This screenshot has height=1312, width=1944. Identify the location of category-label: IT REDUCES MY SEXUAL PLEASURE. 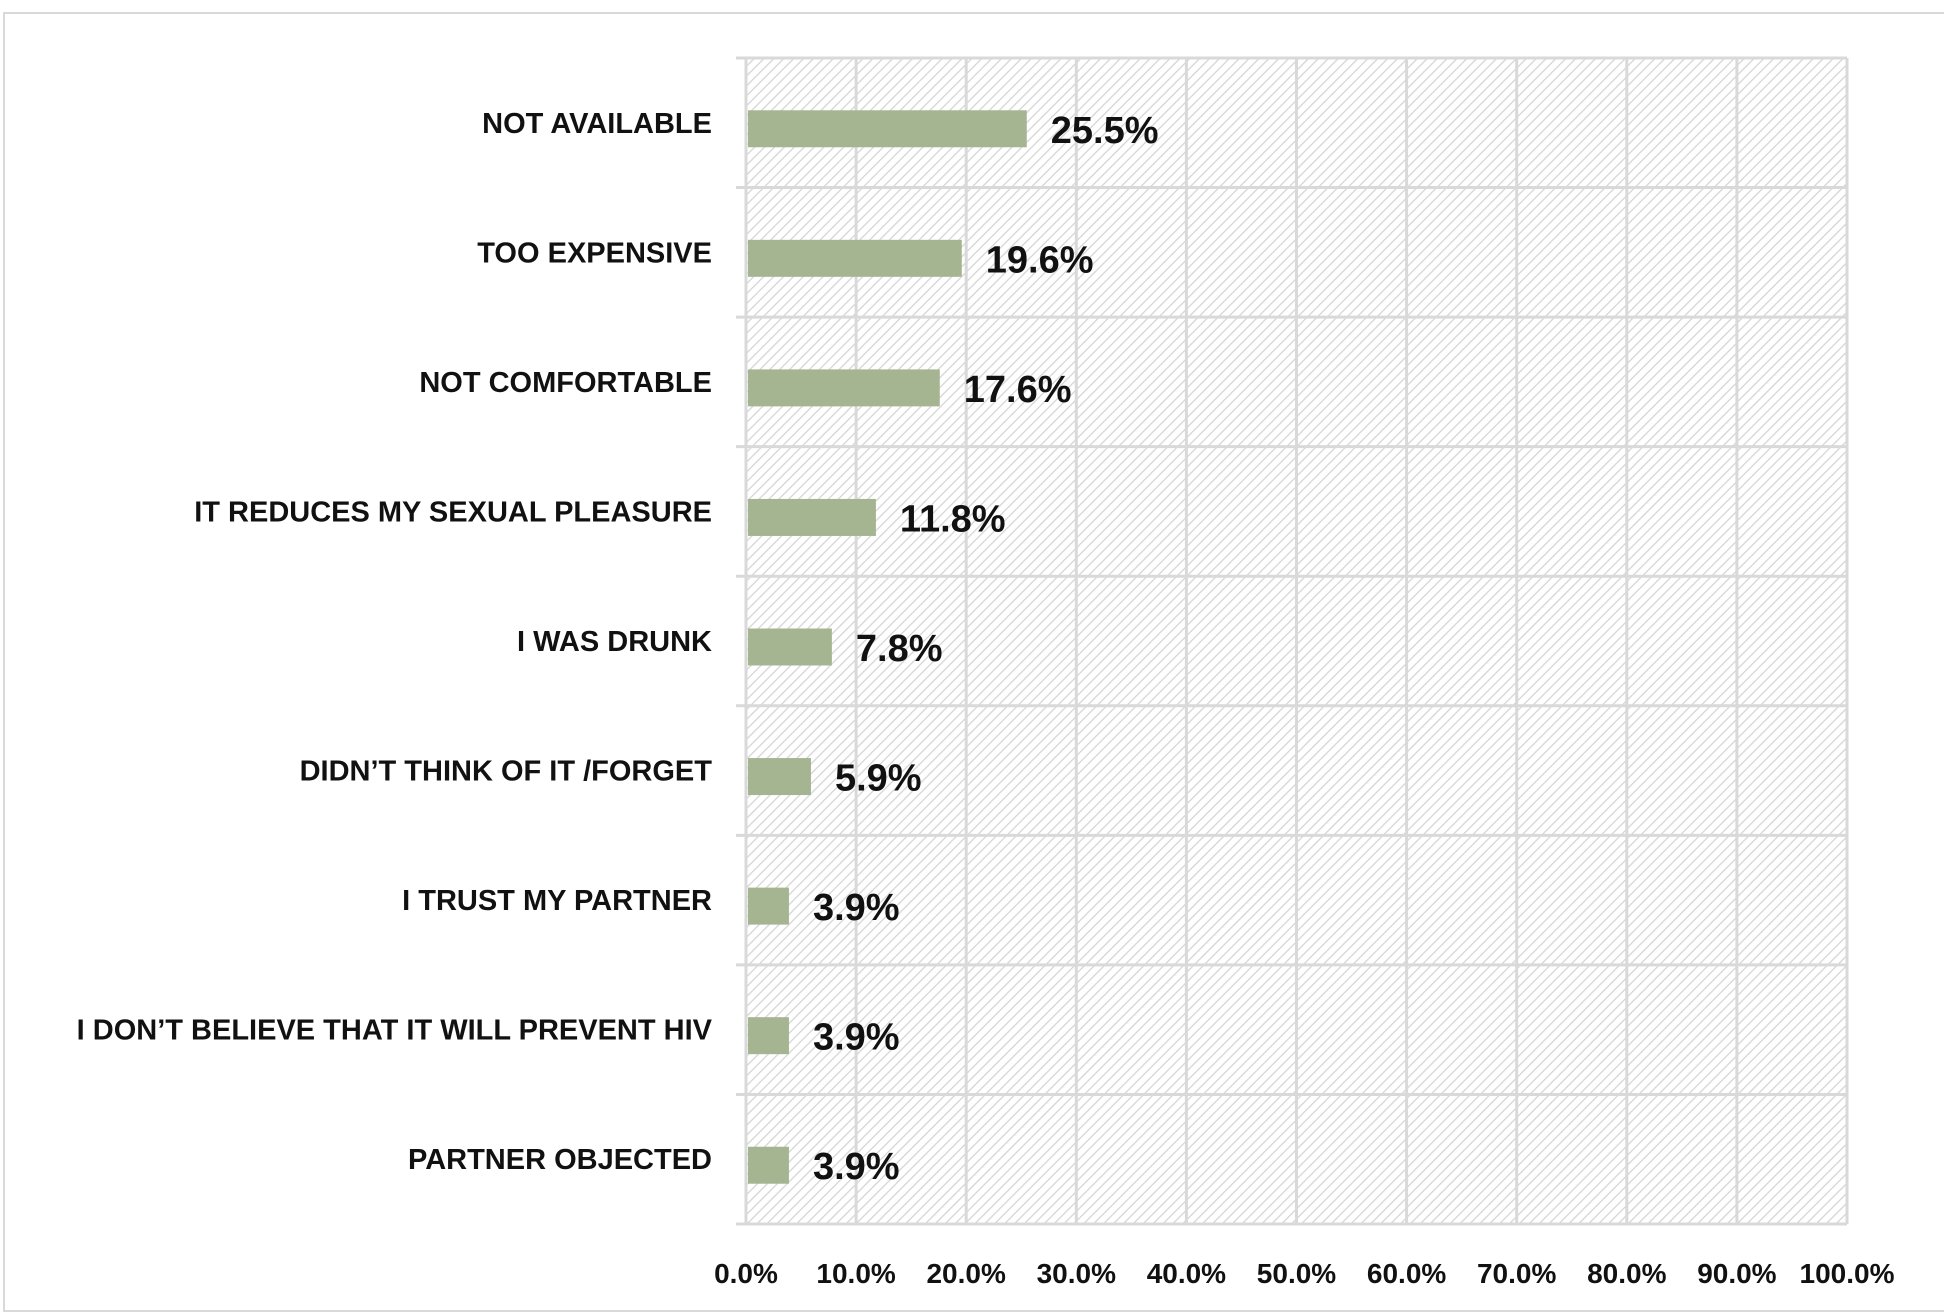
(453, 512).